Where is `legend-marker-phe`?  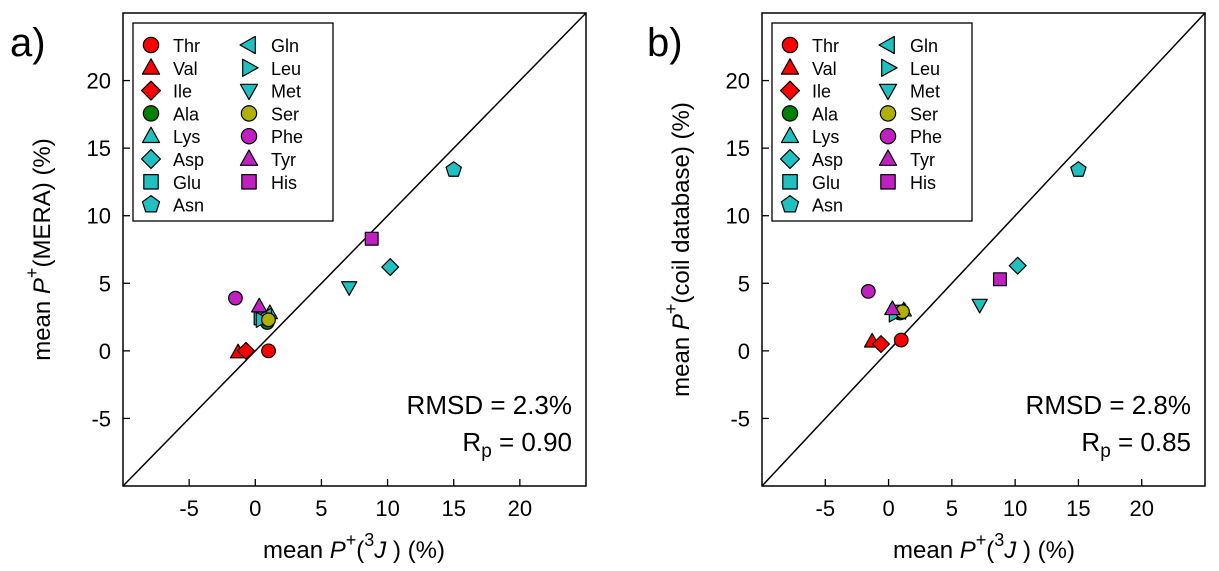 legend-marker-phe is located at coordinates (888, 136).